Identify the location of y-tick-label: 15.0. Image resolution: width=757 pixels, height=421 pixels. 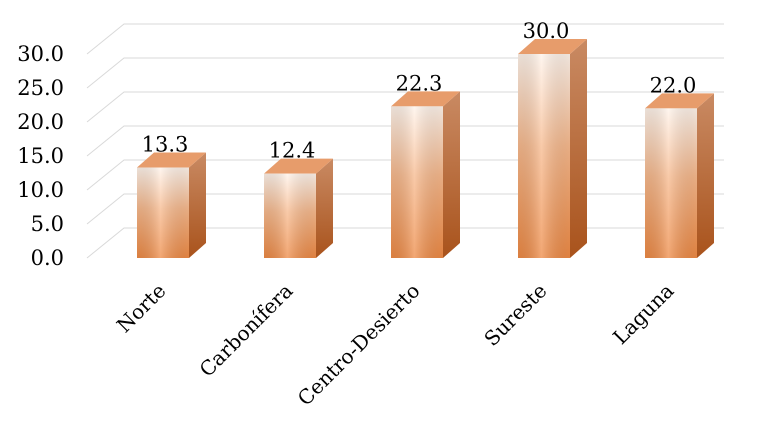
(40, 156).